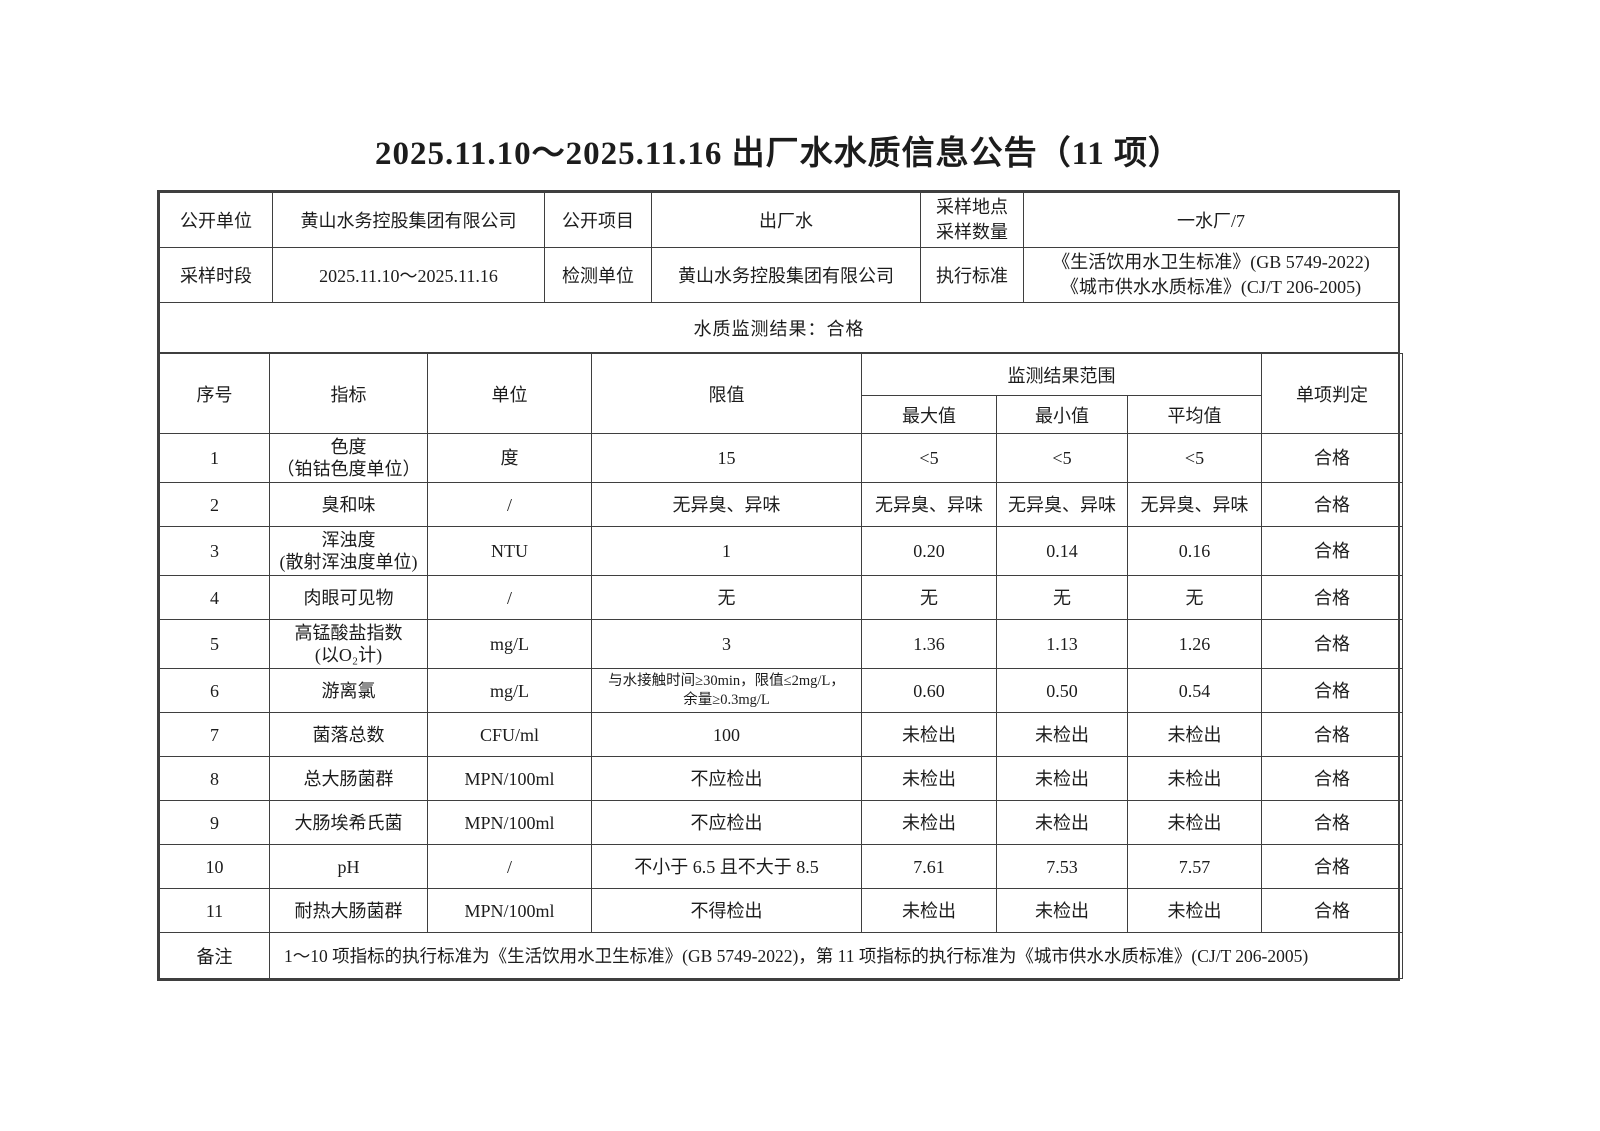  What do you see at coordinates (214, 597) in the screenshot?
I see `cell-no: 4` at bounding box center [214, 597].